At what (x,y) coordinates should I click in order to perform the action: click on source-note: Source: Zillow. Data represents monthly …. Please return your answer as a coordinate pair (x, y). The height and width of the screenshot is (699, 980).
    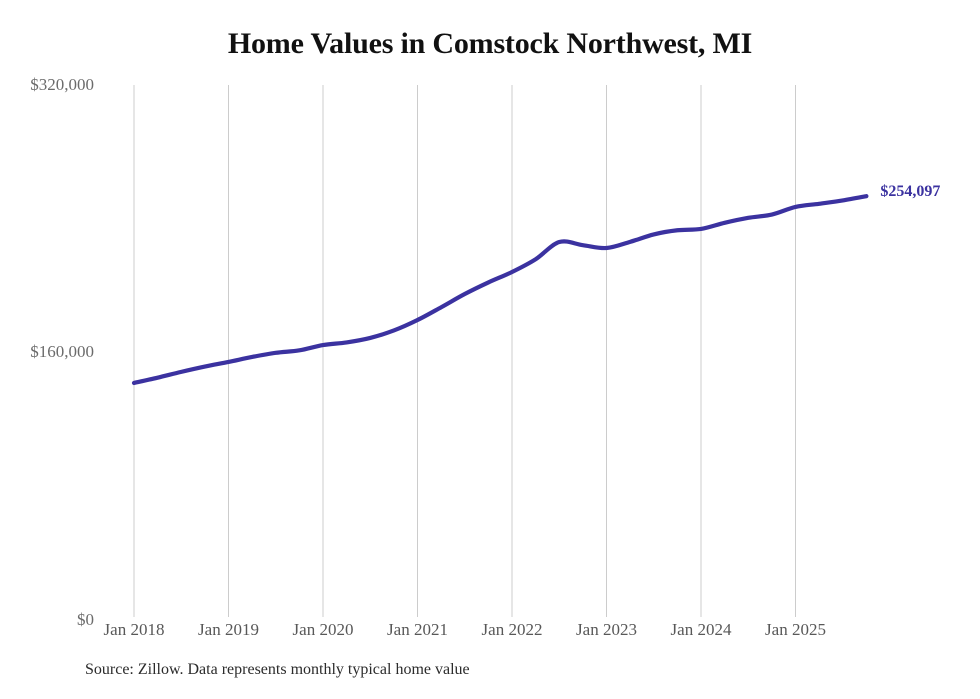
    Looking at the image, I should click on (277, 669).